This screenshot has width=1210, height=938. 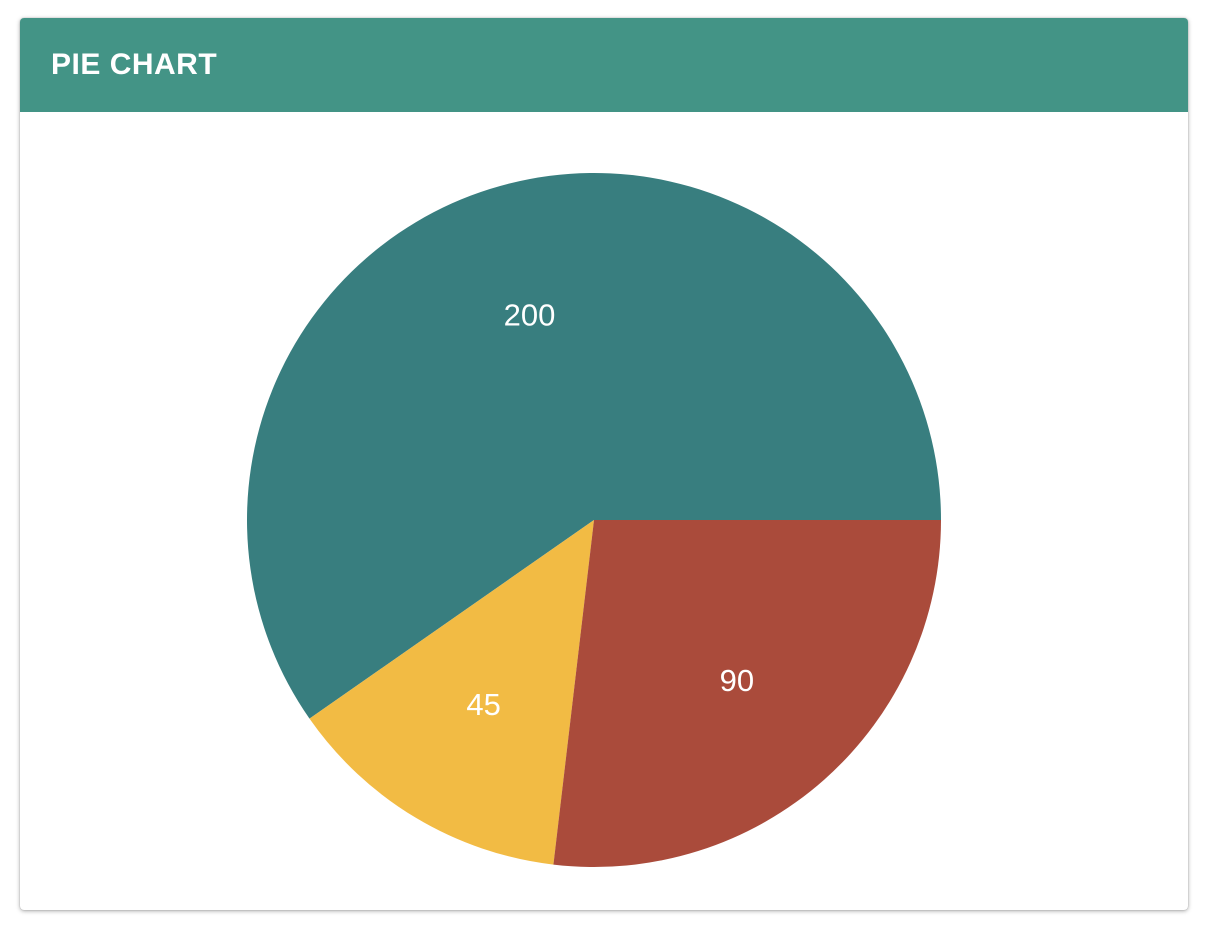 I want to click on pie-slice-label: 45, so click(x=483, y=704).